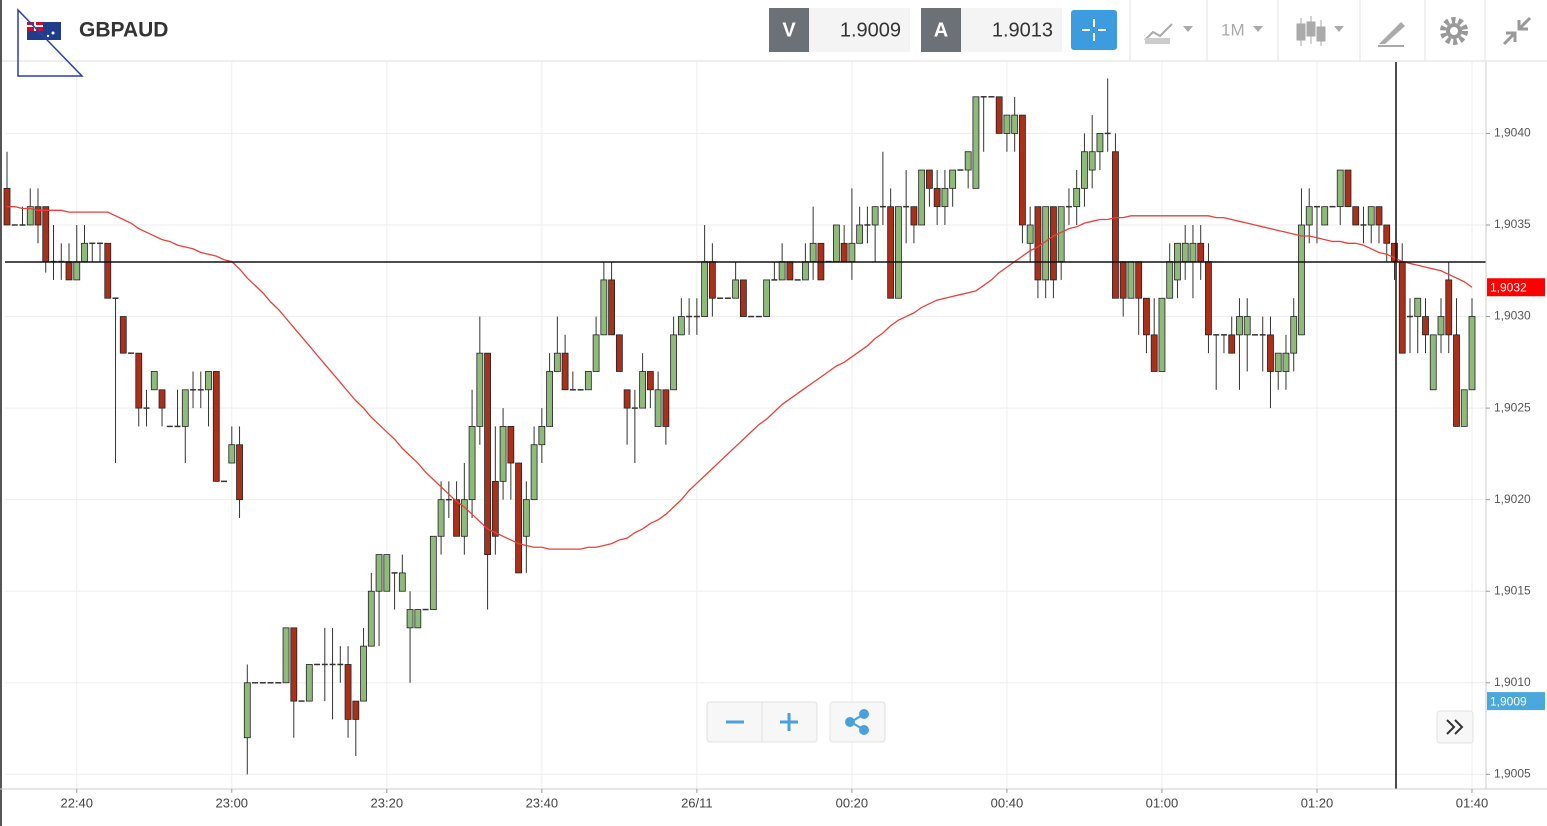 The width and height of the screenshot is (1547, 826). Describe the element at coordinates (1454, 31) in the screenshot. I see `settings-button` at that location.